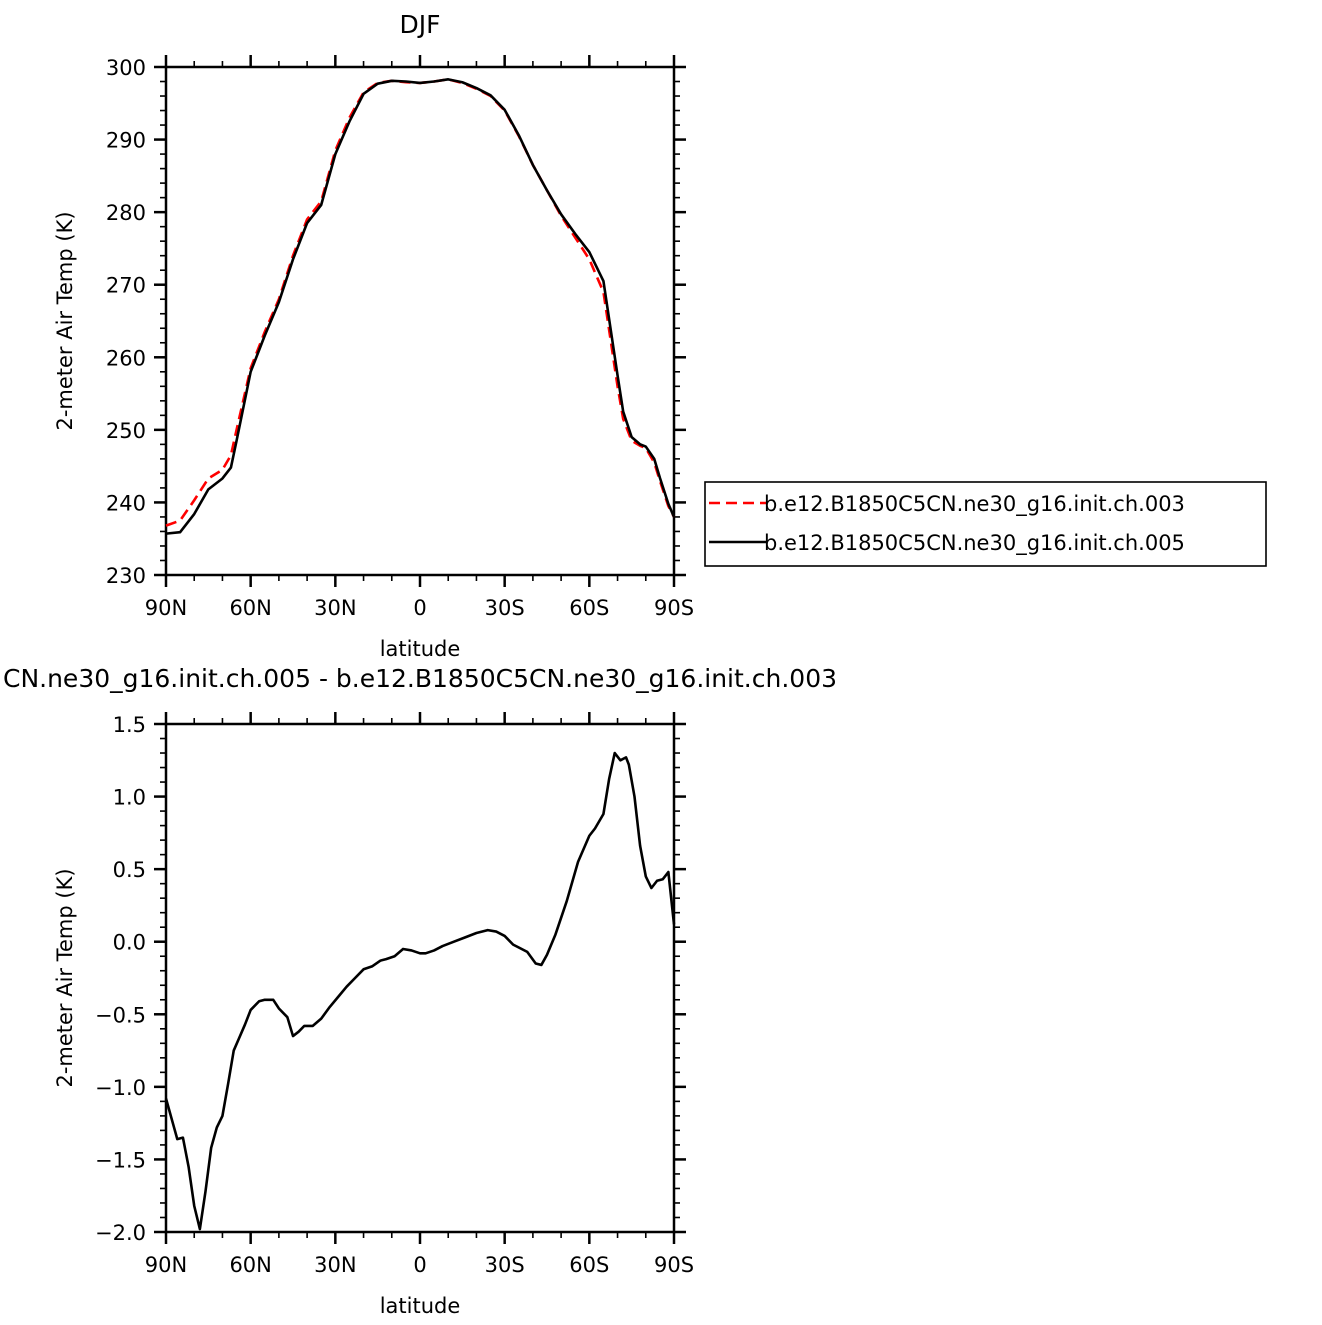  I want to click on y-tick-label: 260, so click(126, 358).